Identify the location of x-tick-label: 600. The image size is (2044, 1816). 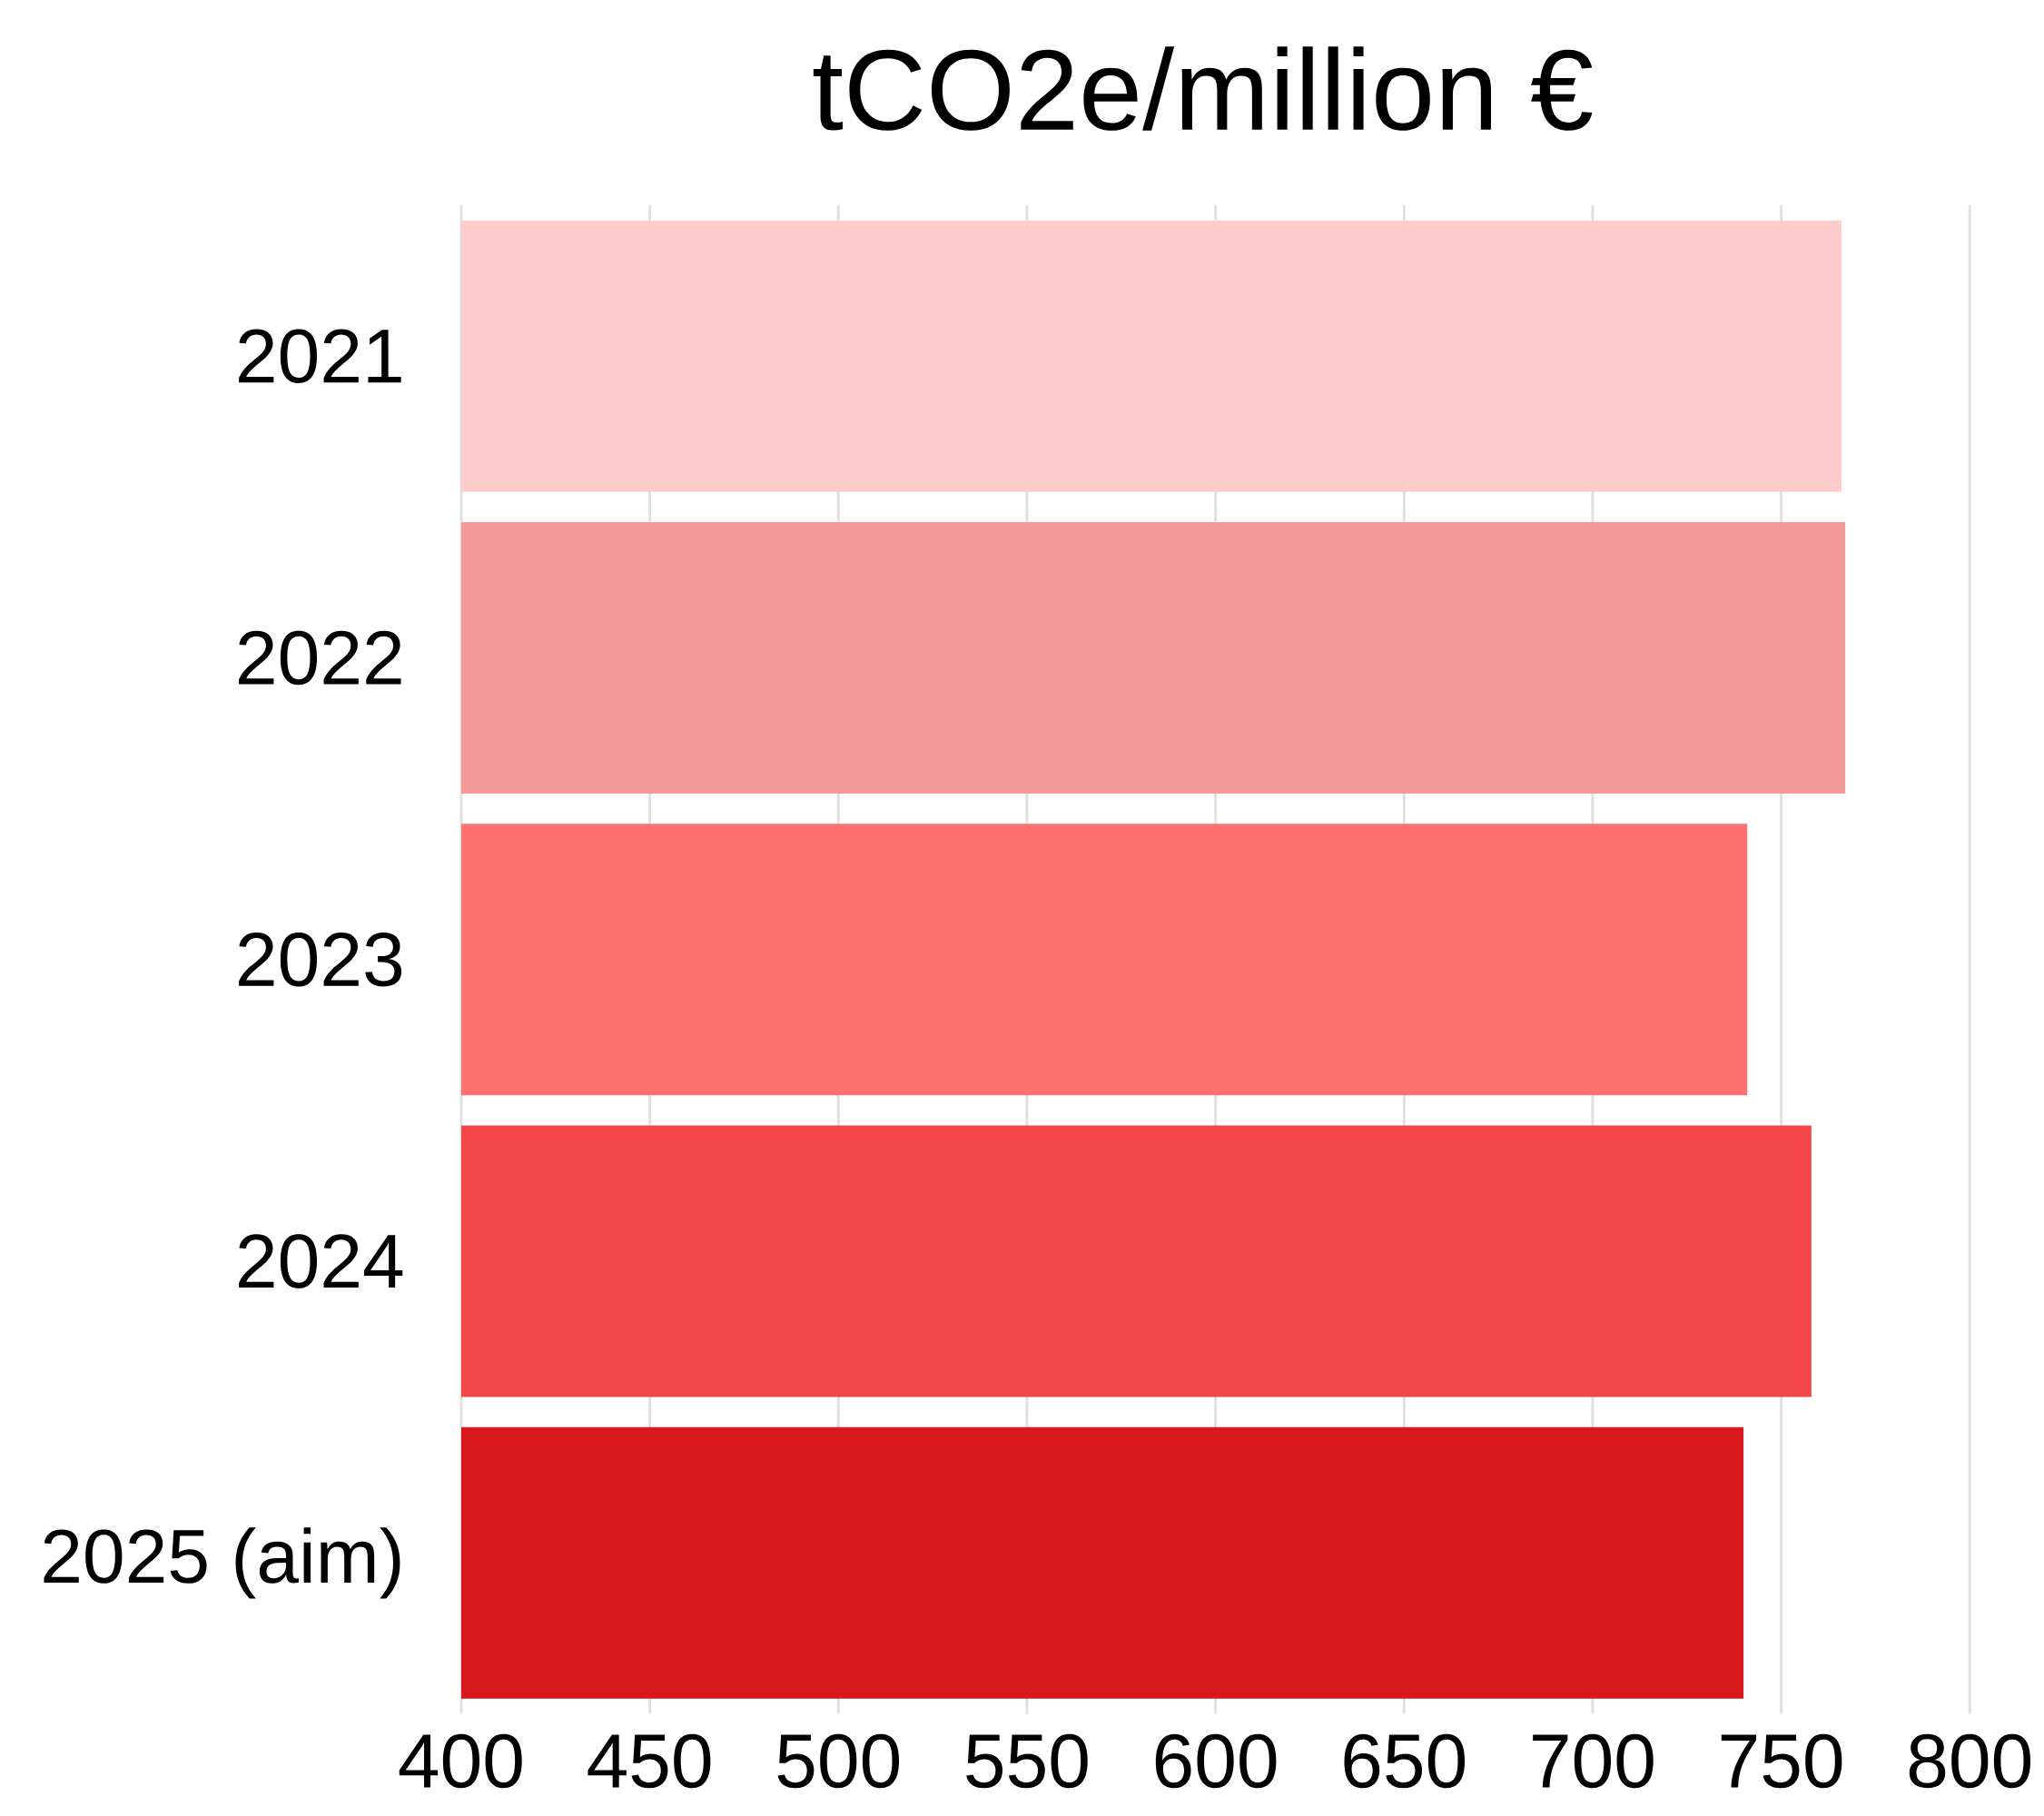
(1216, 1761).